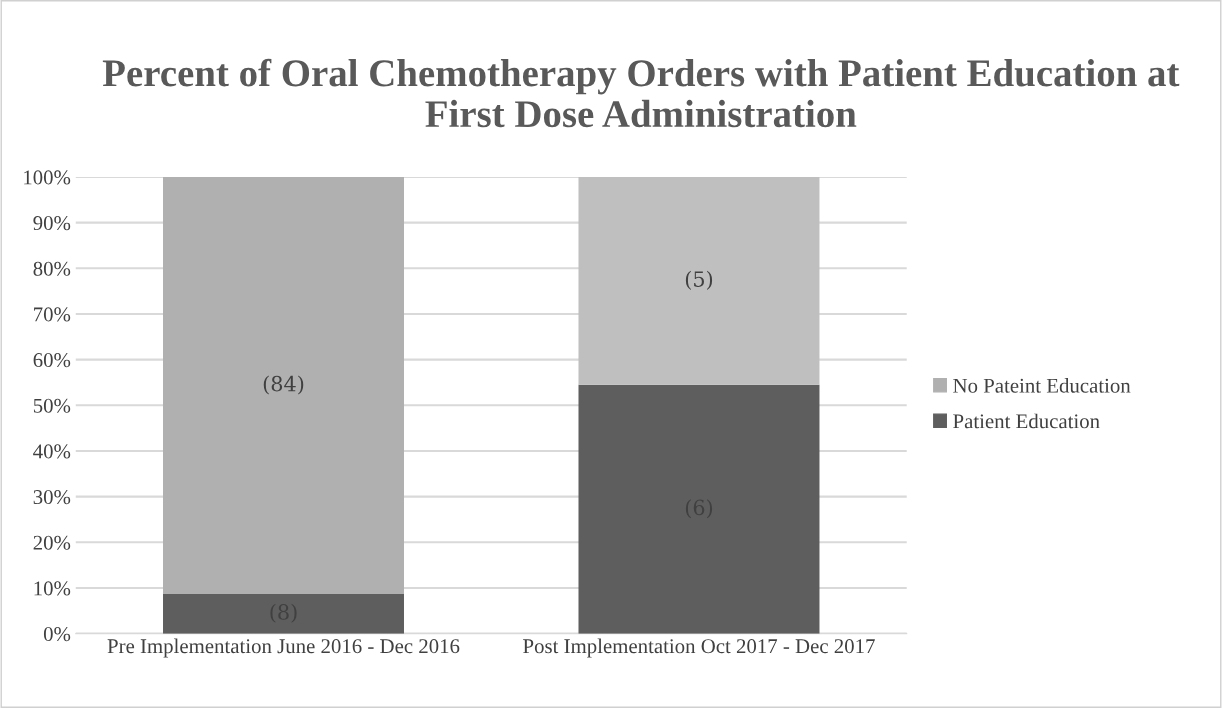  I want to click on y-tick-label: 10%, so click(52, 588).